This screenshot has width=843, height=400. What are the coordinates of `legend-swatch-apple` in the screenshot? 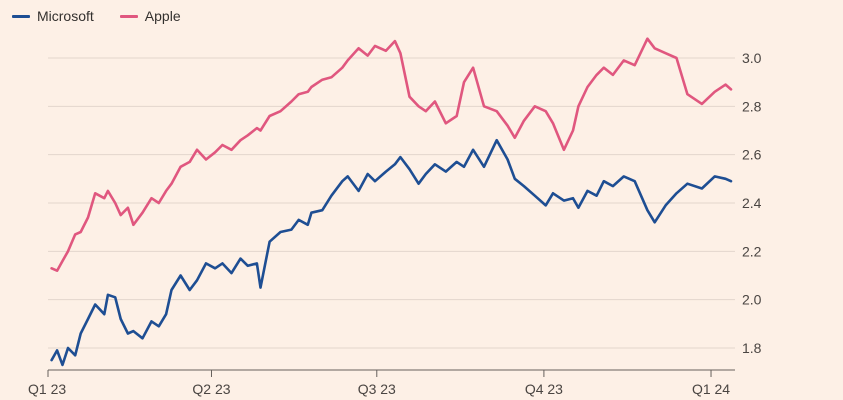 It's located at (128, 16).